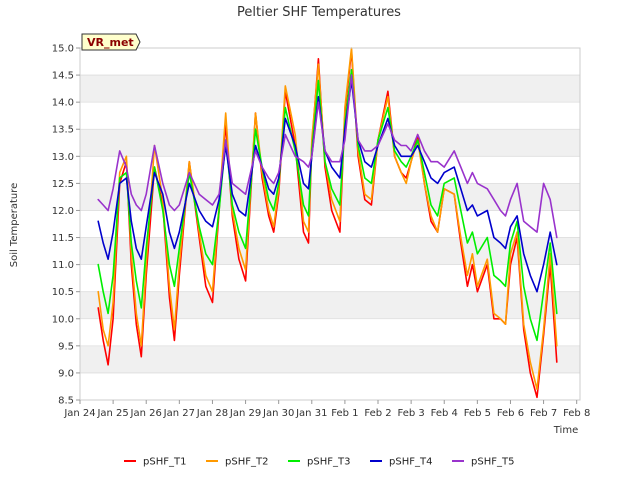 The width and height of the screenshot is (640, 480). I want to click on x-tick-label: Feb 6, so click(510, 413).